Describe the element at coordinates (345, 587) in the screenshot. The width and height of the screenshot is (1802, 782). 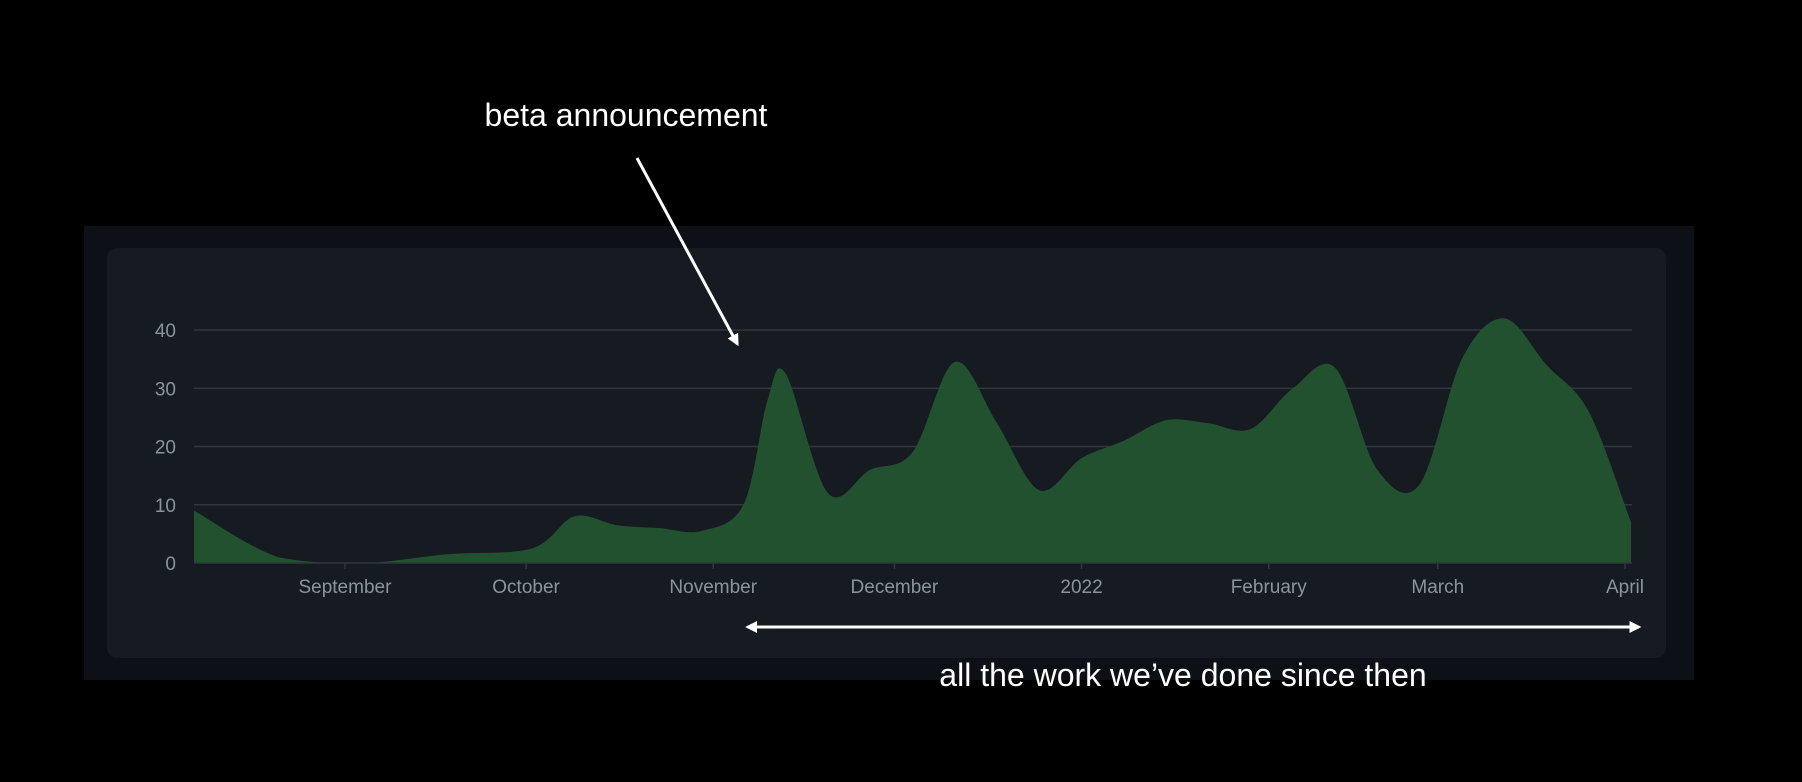
I see `x-tick-label: September` at that location.